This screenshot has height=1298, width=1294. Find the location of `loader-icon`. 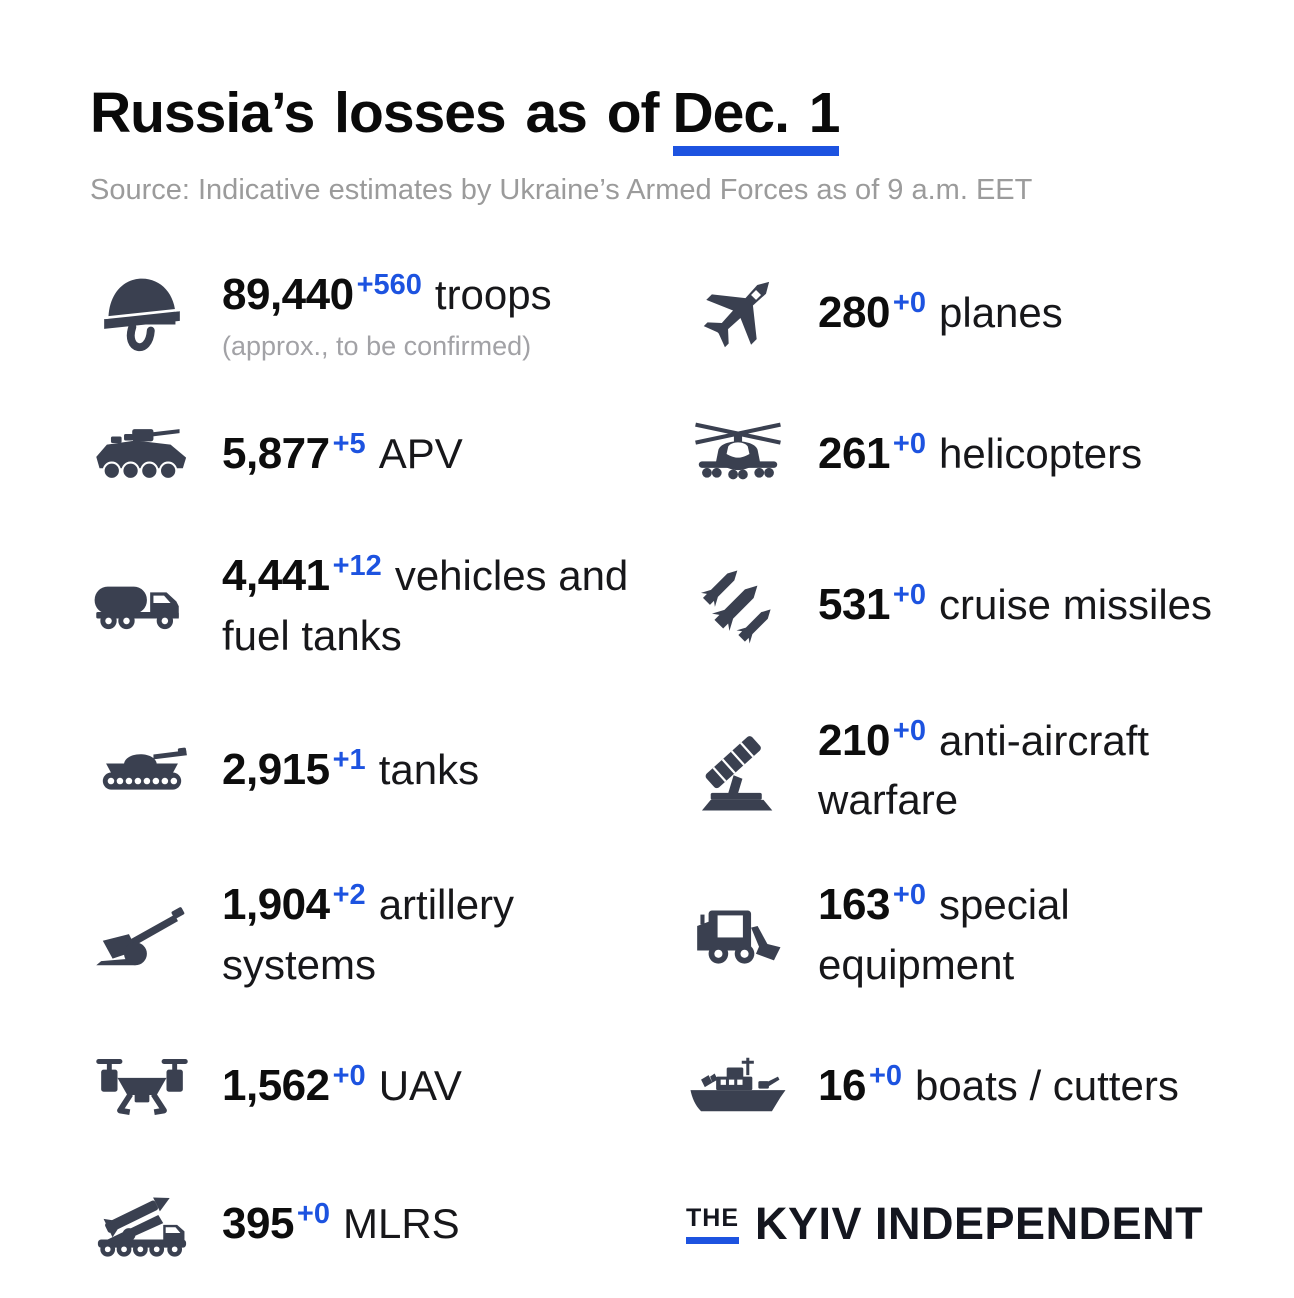

loader-icon is located at coordinates (738, 935).